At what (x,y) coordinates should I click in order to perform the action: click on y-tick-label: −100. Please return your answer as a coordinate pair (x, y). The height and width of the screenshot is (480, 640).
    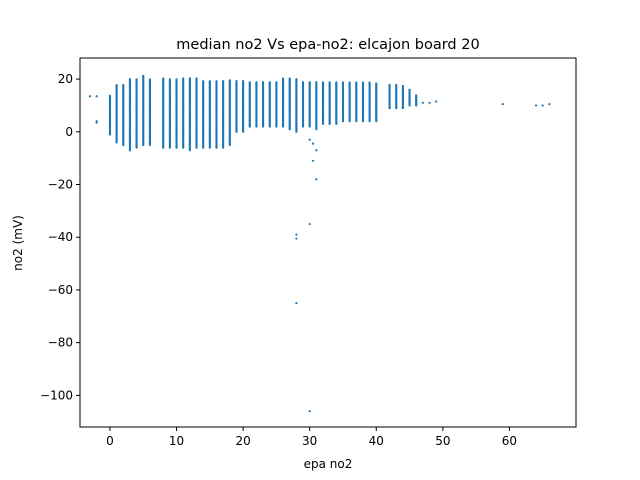
    Looking at the image, I should click on (56, 395).